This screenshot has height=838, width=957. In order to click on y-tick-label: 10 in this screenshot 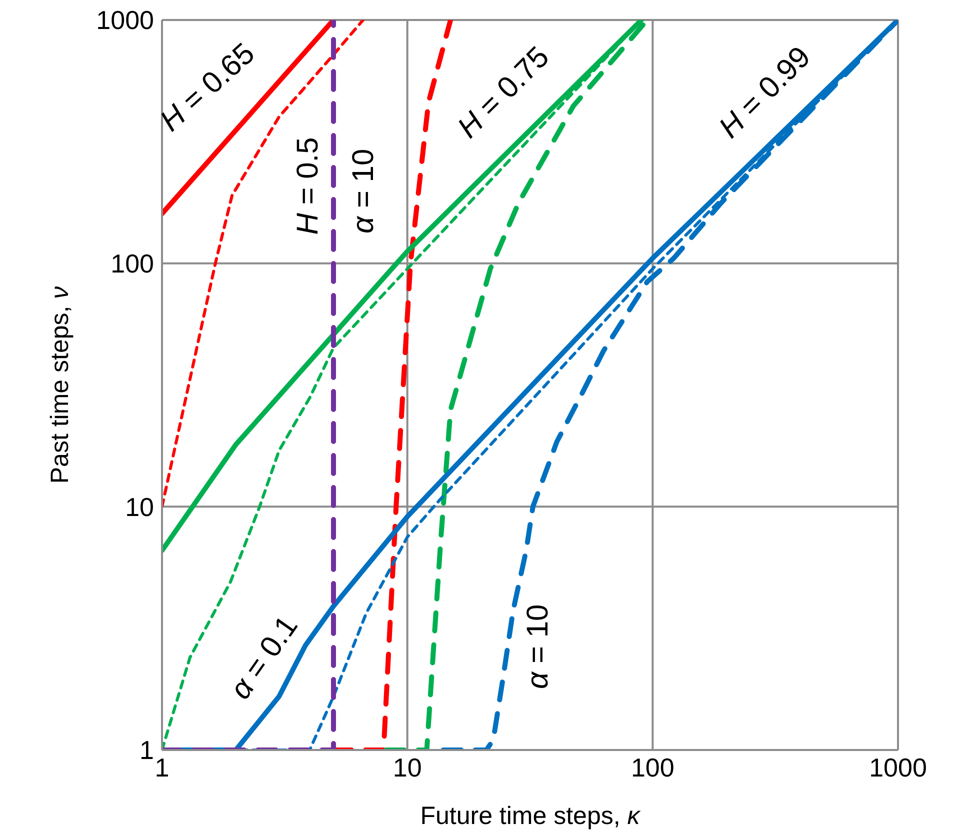, I will do `click(139, 507)`.